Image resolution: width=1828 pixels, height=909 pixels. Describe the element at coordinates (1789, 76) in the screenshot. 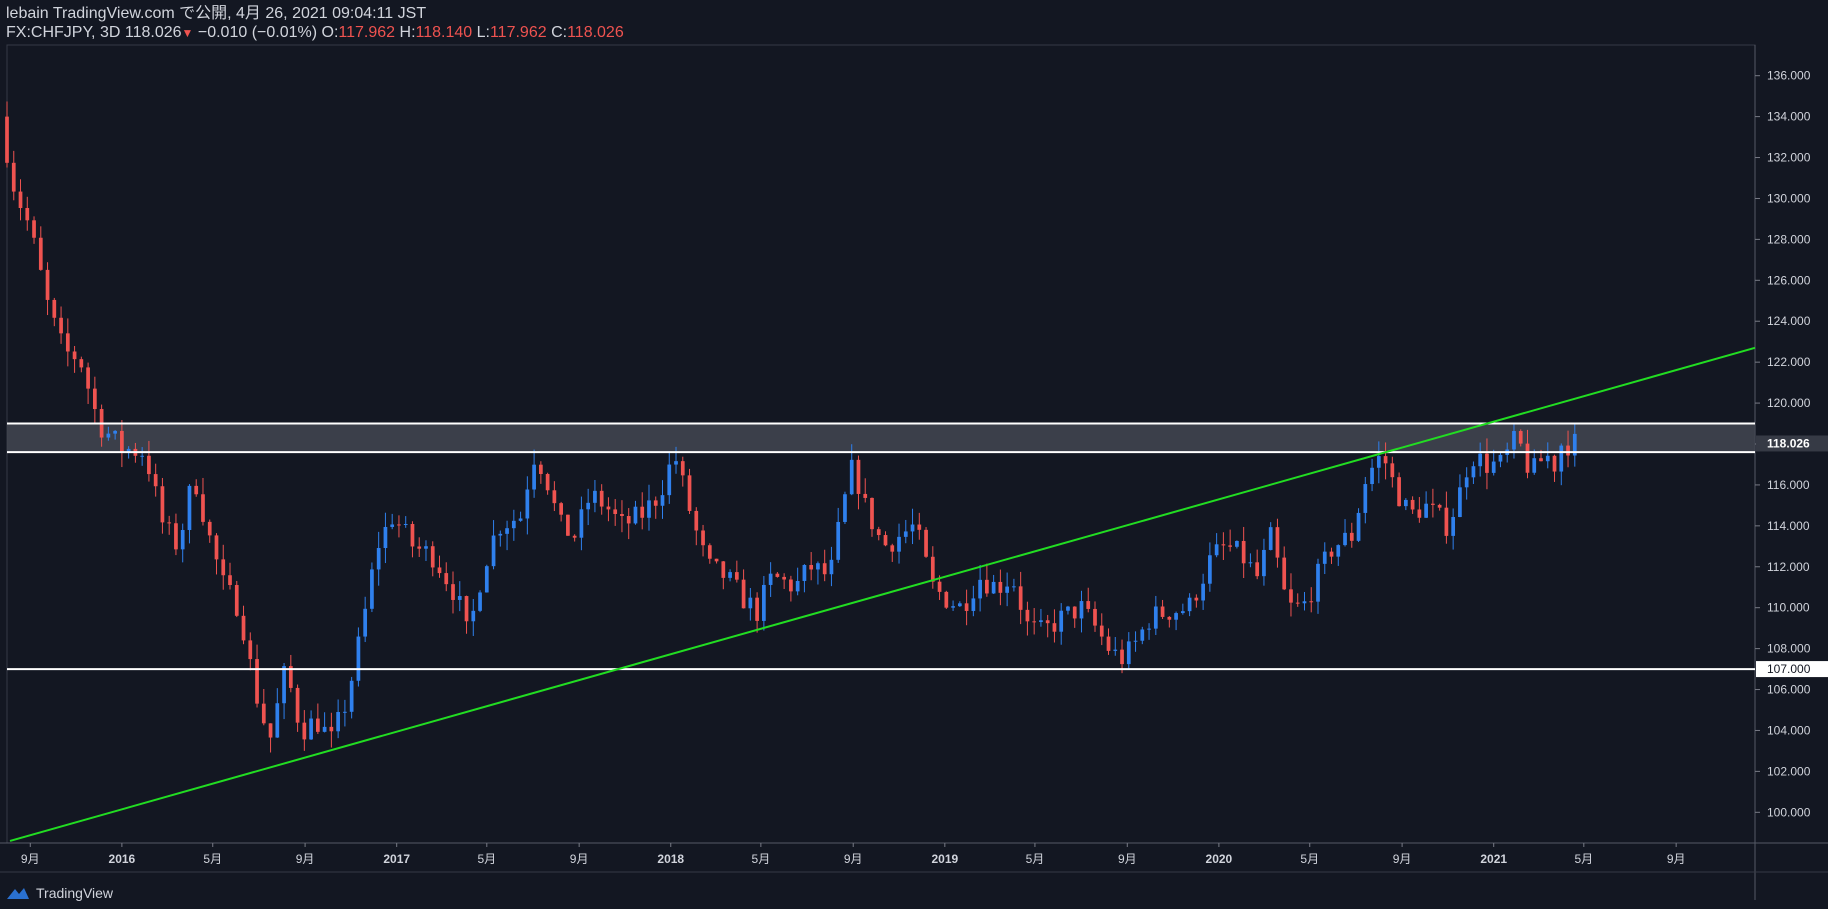

I see `price-tick-label: 136.000` at that location.